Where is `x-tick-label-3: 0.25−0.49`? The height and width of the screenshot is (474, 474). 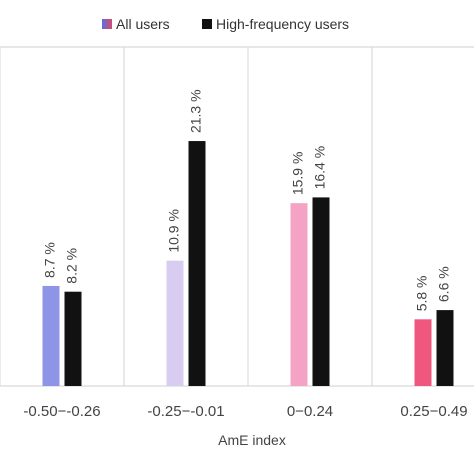
x-tick-label-3: 0.25−0.49 is located at coordinates (433, 411).